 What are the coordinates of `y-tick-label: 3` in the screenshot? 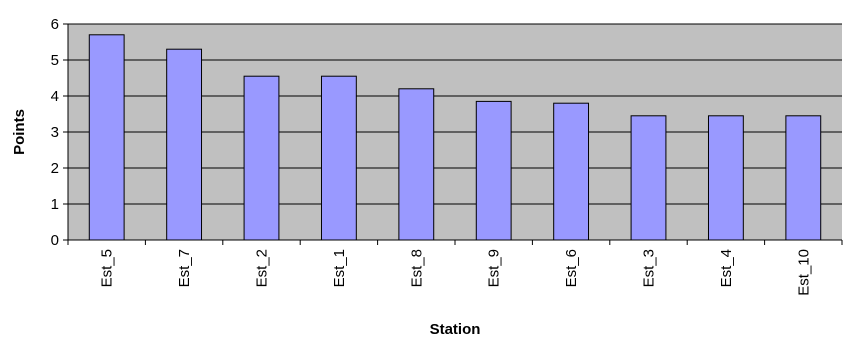 It's located at (55, 132).